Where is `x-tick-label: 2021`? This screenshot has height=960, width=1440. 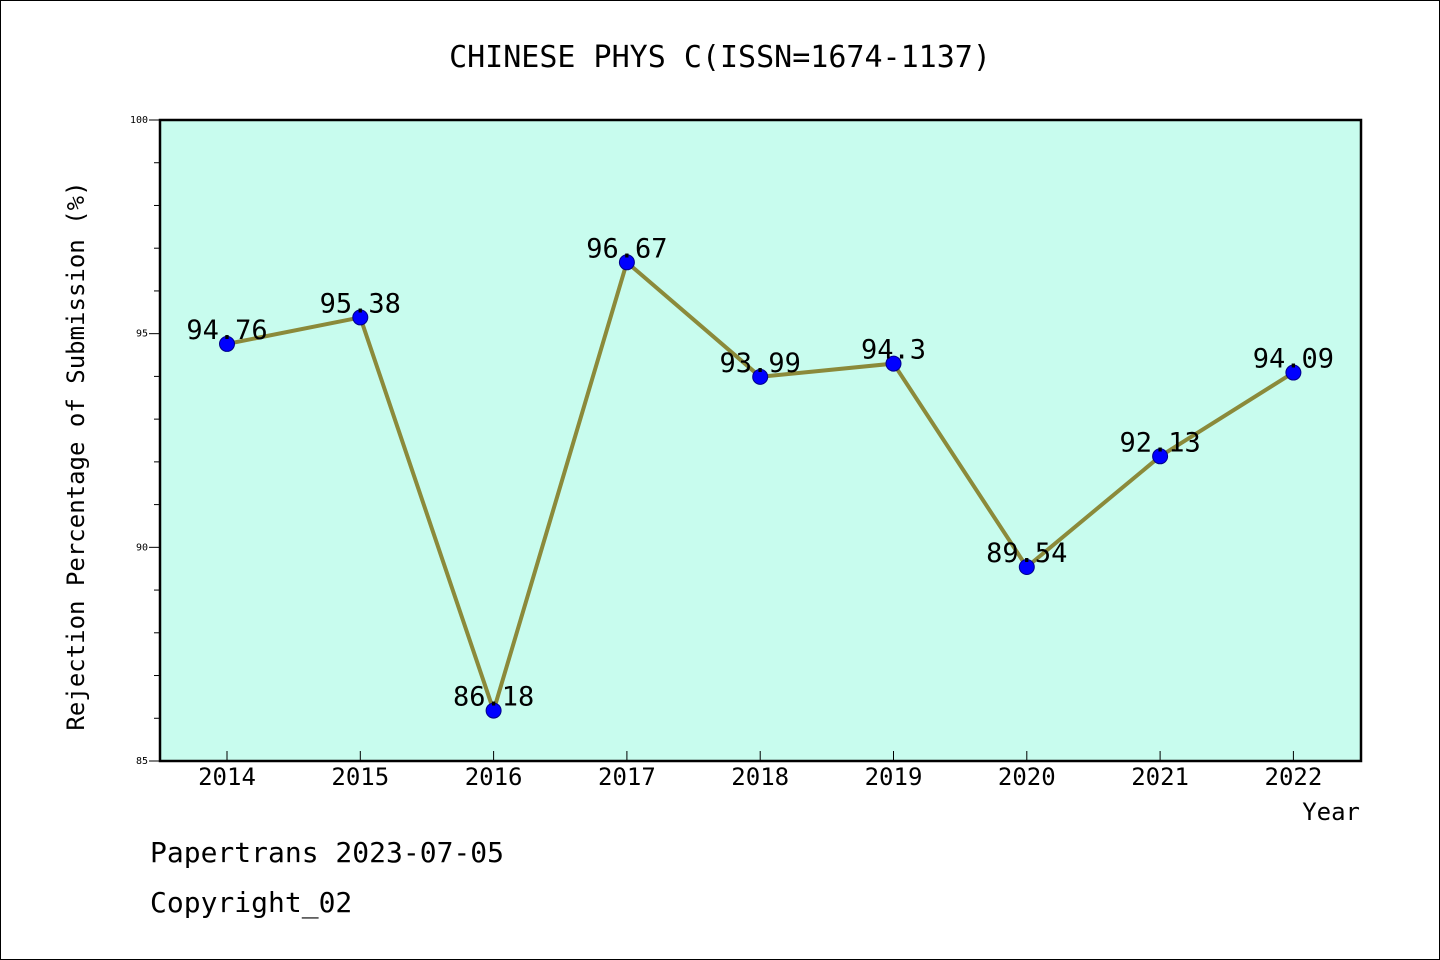
x-tick-label: 2021 is located at coordinates (1160, 777).